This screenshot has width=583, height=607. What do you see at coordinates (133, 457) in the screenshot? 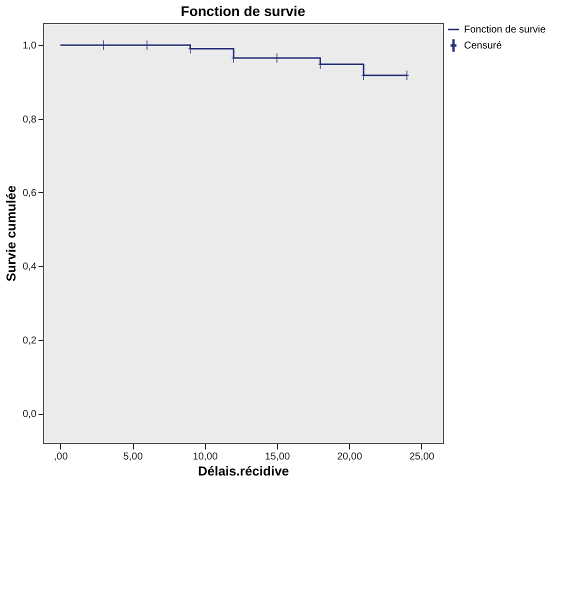
I see `x-tick-label: 5,00` at bounding box center [133, 457].